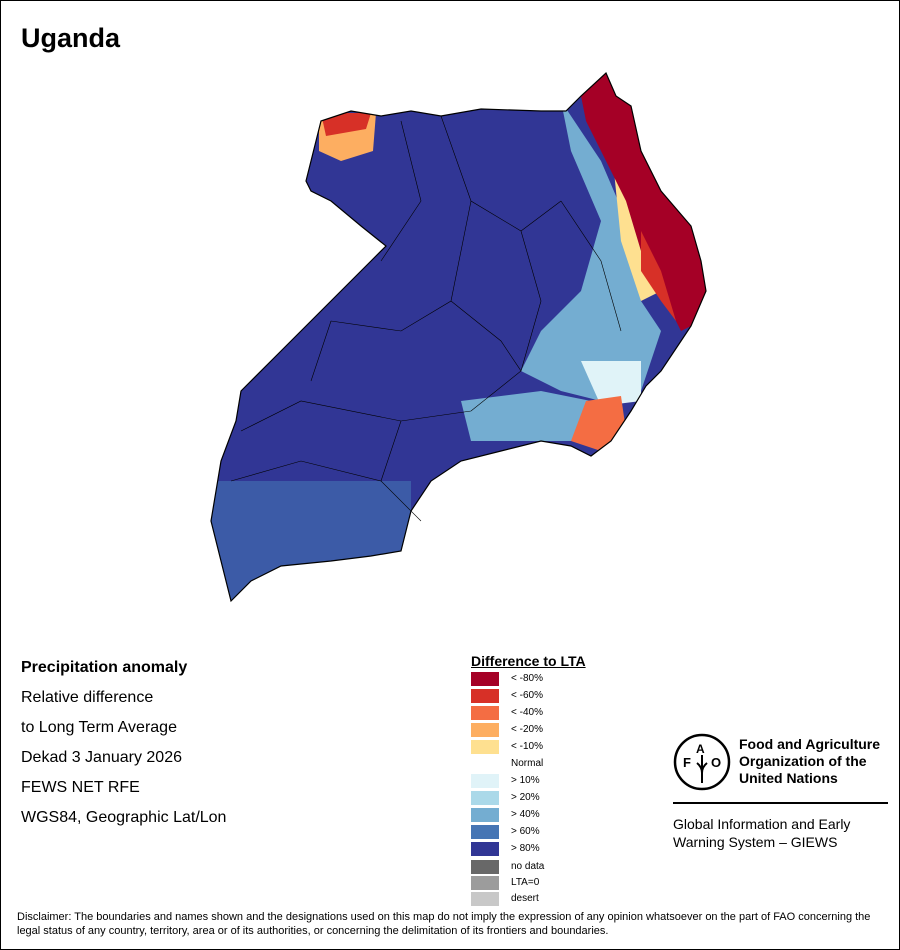  What do you see at coordinates (700, 749) in the screenshot?
I see `svg-text: A` at bounding box center [700, 749].